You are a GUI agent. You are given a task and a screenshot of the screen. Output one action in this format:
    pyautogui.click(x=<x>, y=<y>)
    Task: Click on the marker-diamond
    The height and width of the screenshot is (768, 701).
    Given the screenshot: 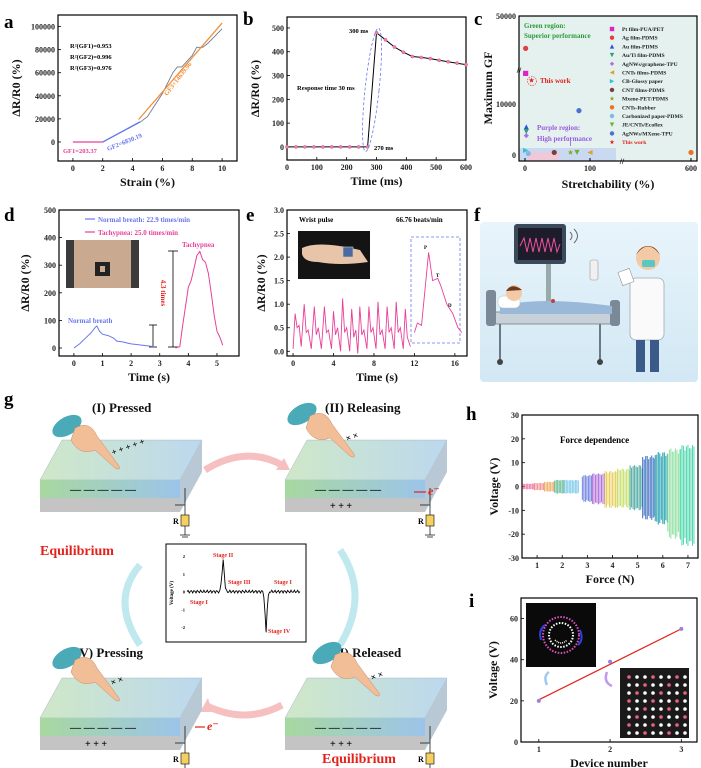 What is the action you would take?
    pyautogui.click(x=612, y=63)
    